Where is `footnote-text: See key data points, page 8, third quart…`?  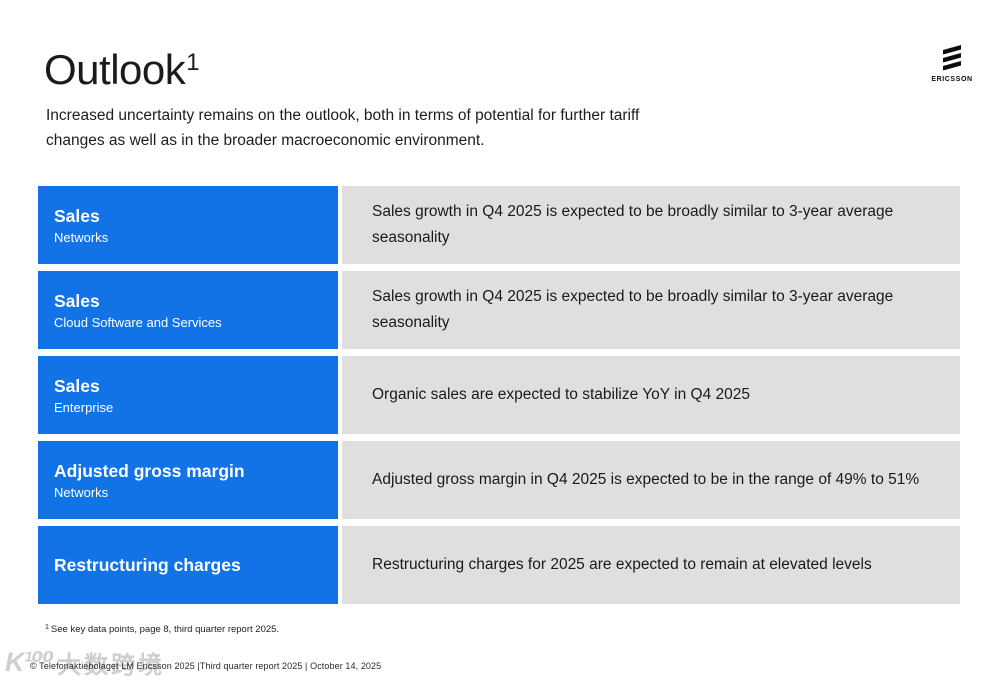 footnote-text: See key data points, page 8, third quart… is located at coordinates (165, 629).